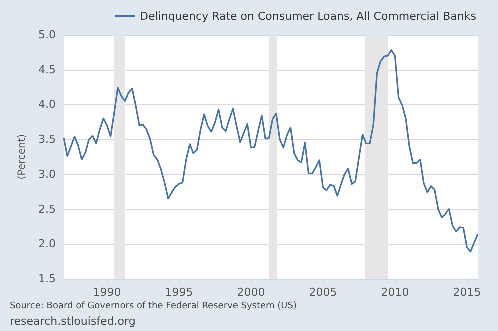  I want to click on y-tick-label: 3.5, so click(47, 139).